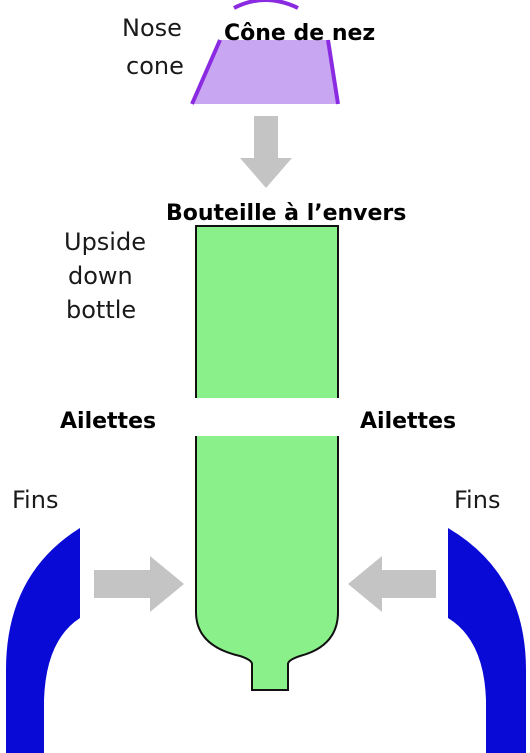  Describe the element at coordinates (108, 421) in the screenshot. I see `fins-left-label-fr: Ailettes` at that location.